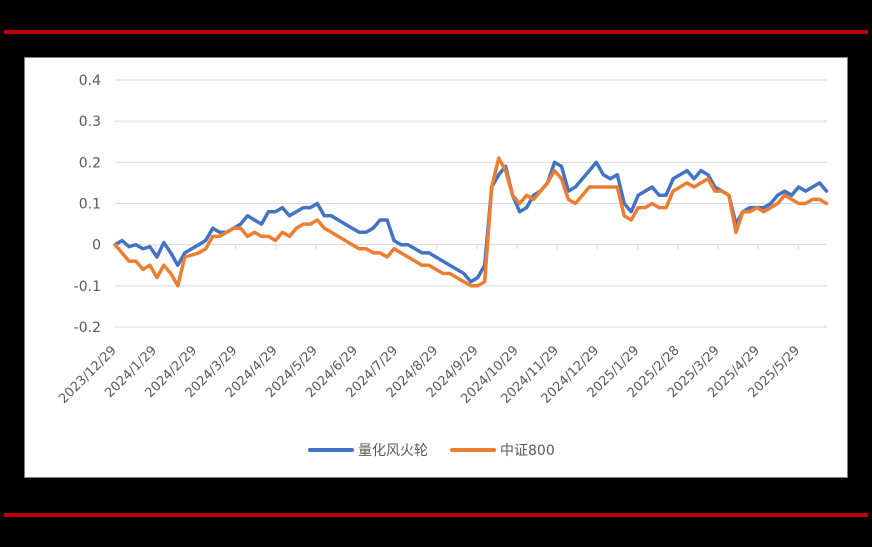 The height and width of the screenshot is (547, 872). Describe the element at coordinates (431, 451) in the screenshot. I see `legend: 量化风火轮 中证800` at that location.